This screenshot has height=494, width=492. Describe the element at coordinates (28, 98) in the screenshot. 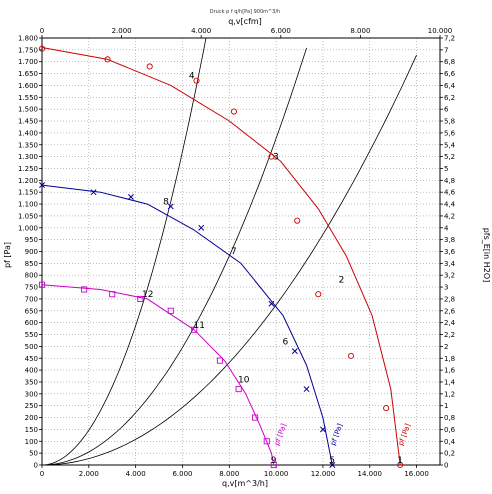

I see `y-tick-label: 1.550` at that location.